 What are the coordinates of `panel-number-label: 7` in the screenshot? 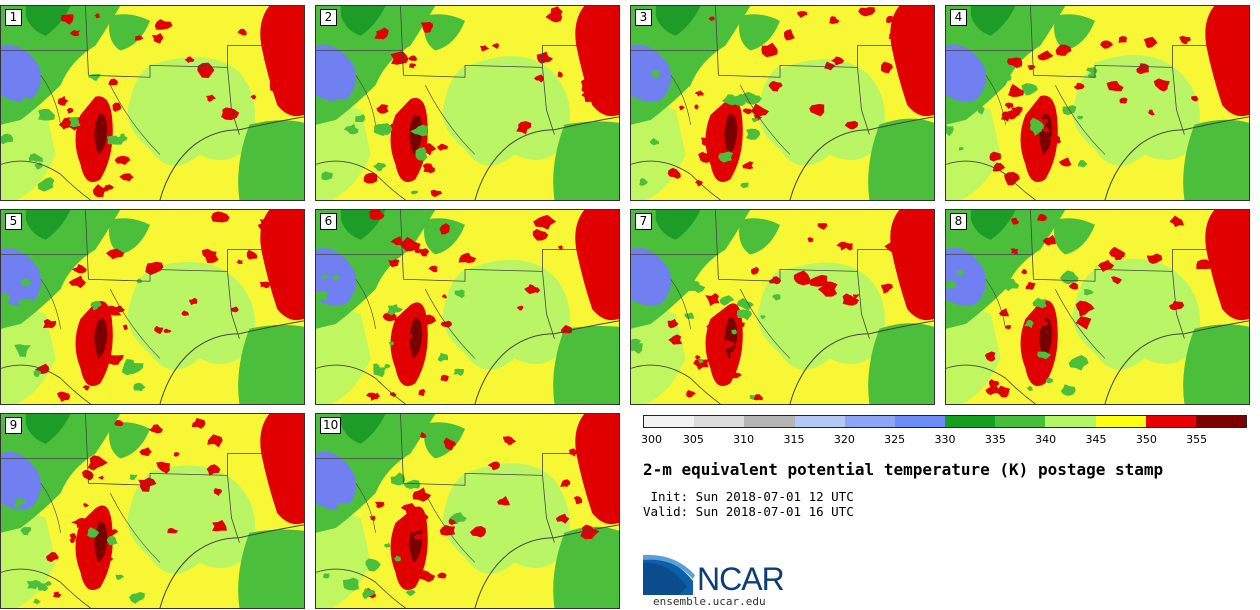 It's located at (643, 221).